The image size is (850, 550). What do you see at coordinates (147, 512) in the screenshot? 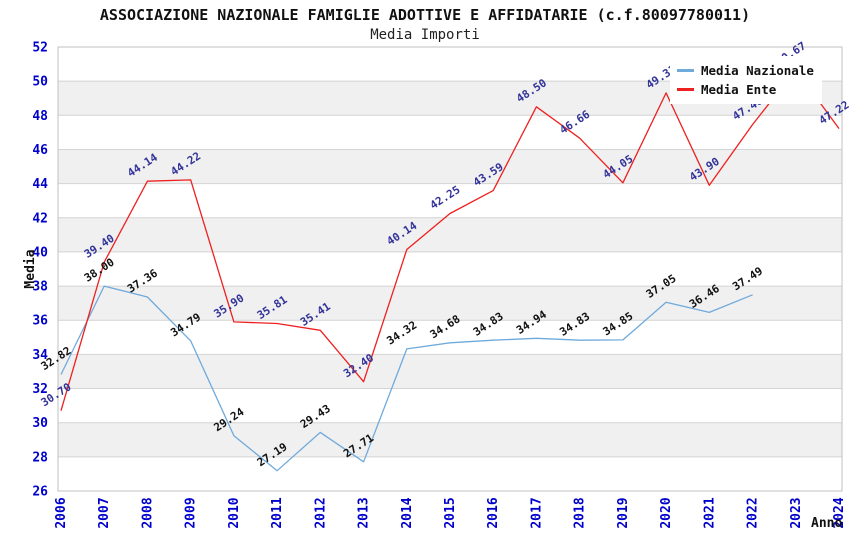
I see `x-tick-label: 2008` at bounding box center [147, 512].